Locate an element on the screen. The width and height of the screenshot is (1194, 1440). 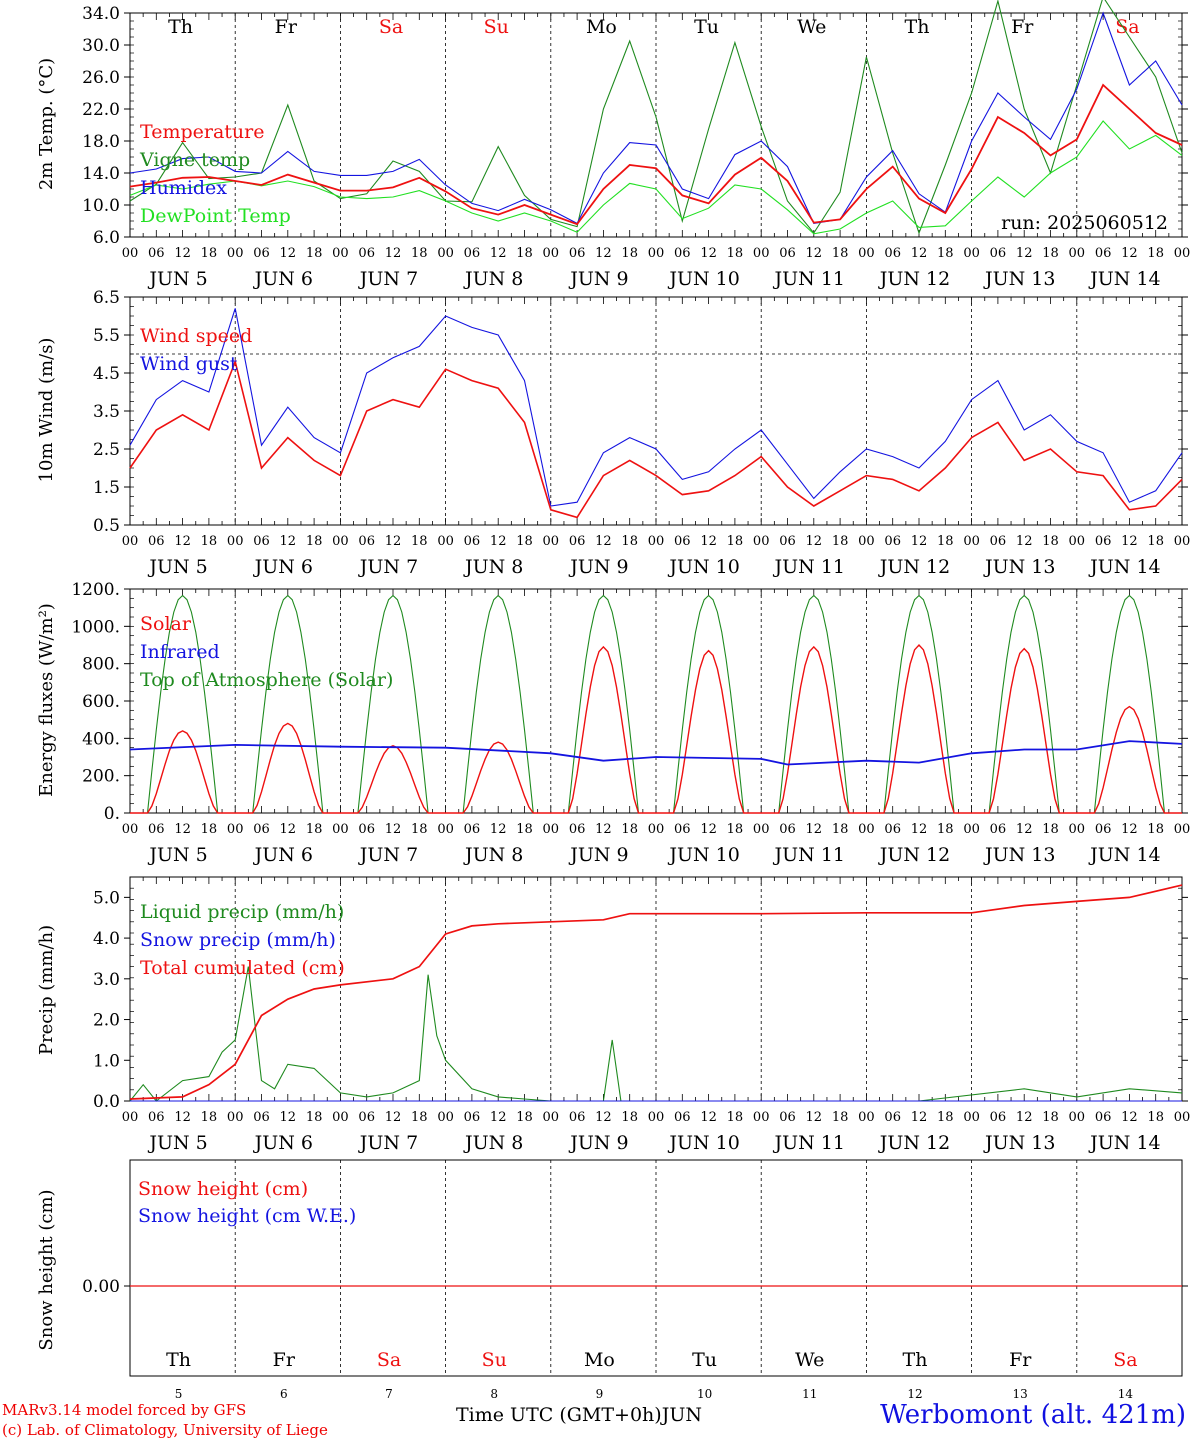
run-label: run: 2025060512 is located at coordinates (1084, 223).